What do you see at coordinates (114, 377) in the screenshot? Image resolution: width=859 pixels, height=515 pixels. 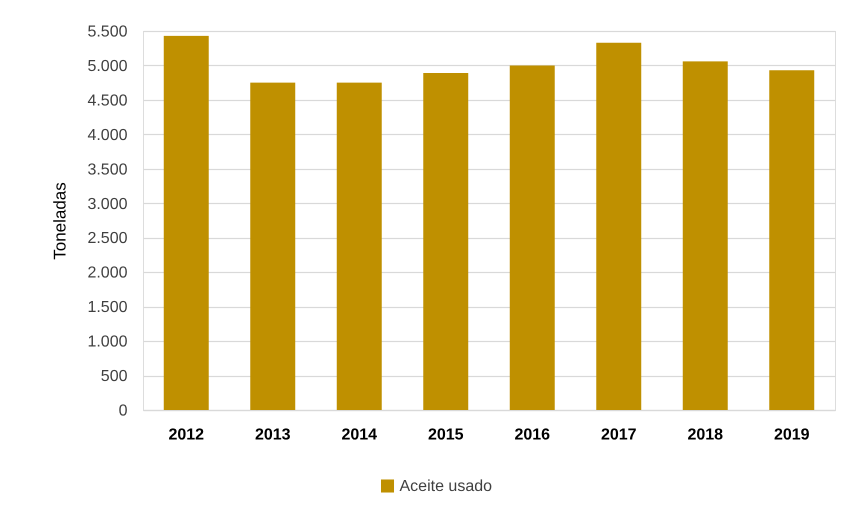 I see `y-tick-label: 500` at bounding box center [114, 377].